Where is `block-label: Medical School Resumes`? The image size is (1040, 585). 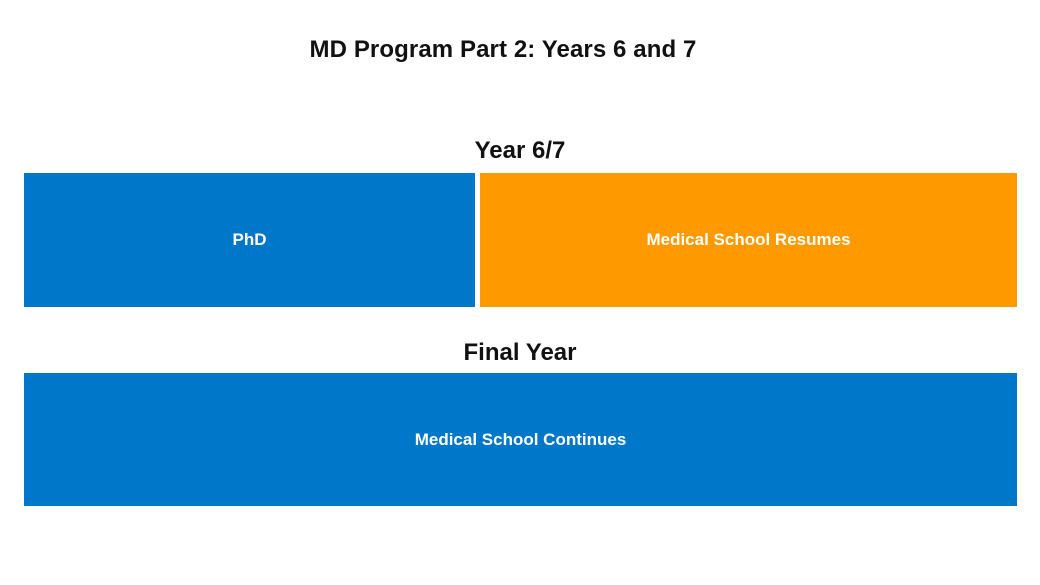
block-label: Medical School Resumes is located at coordinates (748, 239).